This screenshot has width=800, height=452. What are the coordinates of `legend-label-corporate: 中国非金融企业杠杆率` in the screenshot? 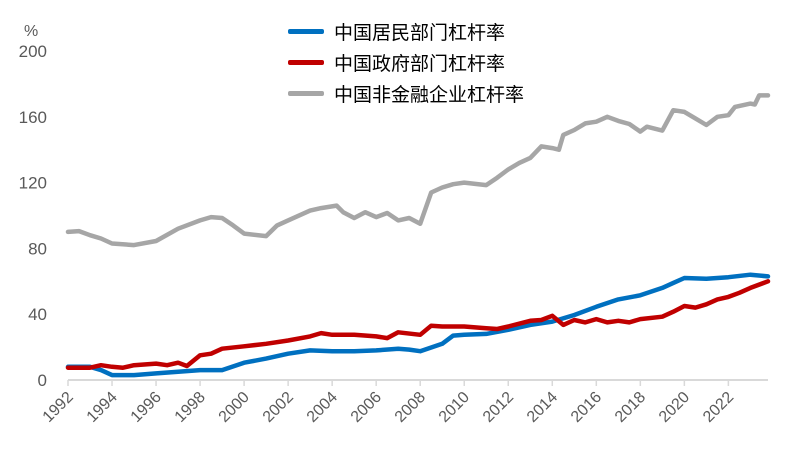 It's located at (429, 95).